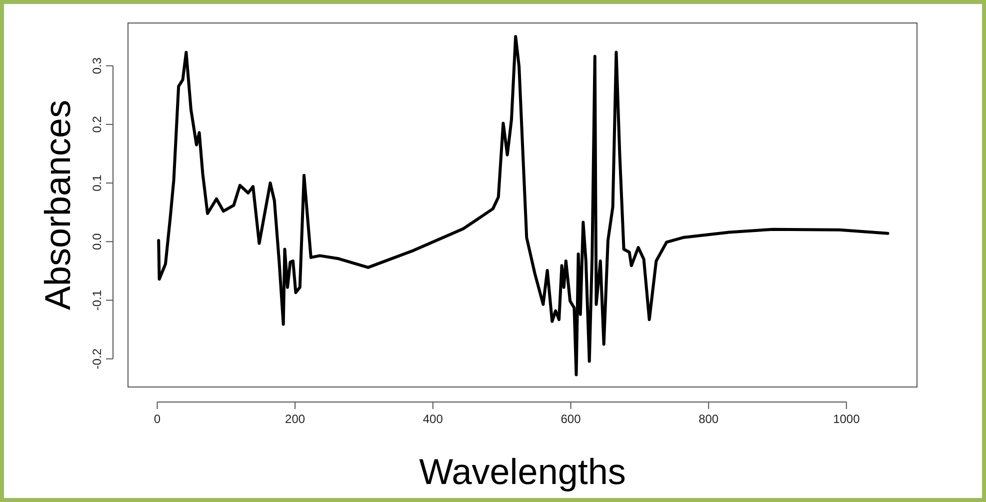  I want to click on x-tick-label: 0, so click(157, 419).